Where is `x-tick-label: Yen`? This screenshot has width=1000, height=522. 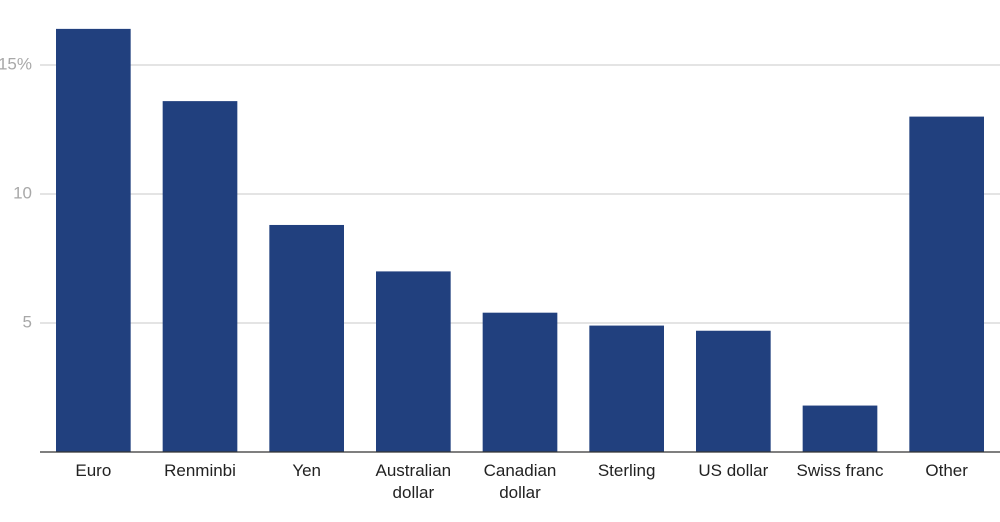 x-tick-label: Yen is located at coordinates (306, 470).